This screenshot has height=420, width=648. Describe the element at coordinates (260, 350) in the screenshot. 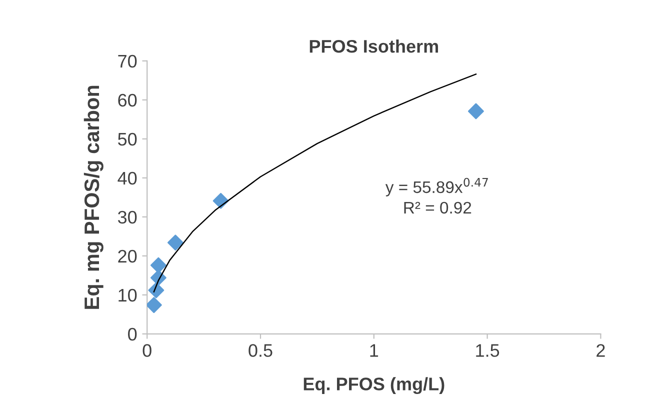

I see `x-tick-label: 0.5` at that location.